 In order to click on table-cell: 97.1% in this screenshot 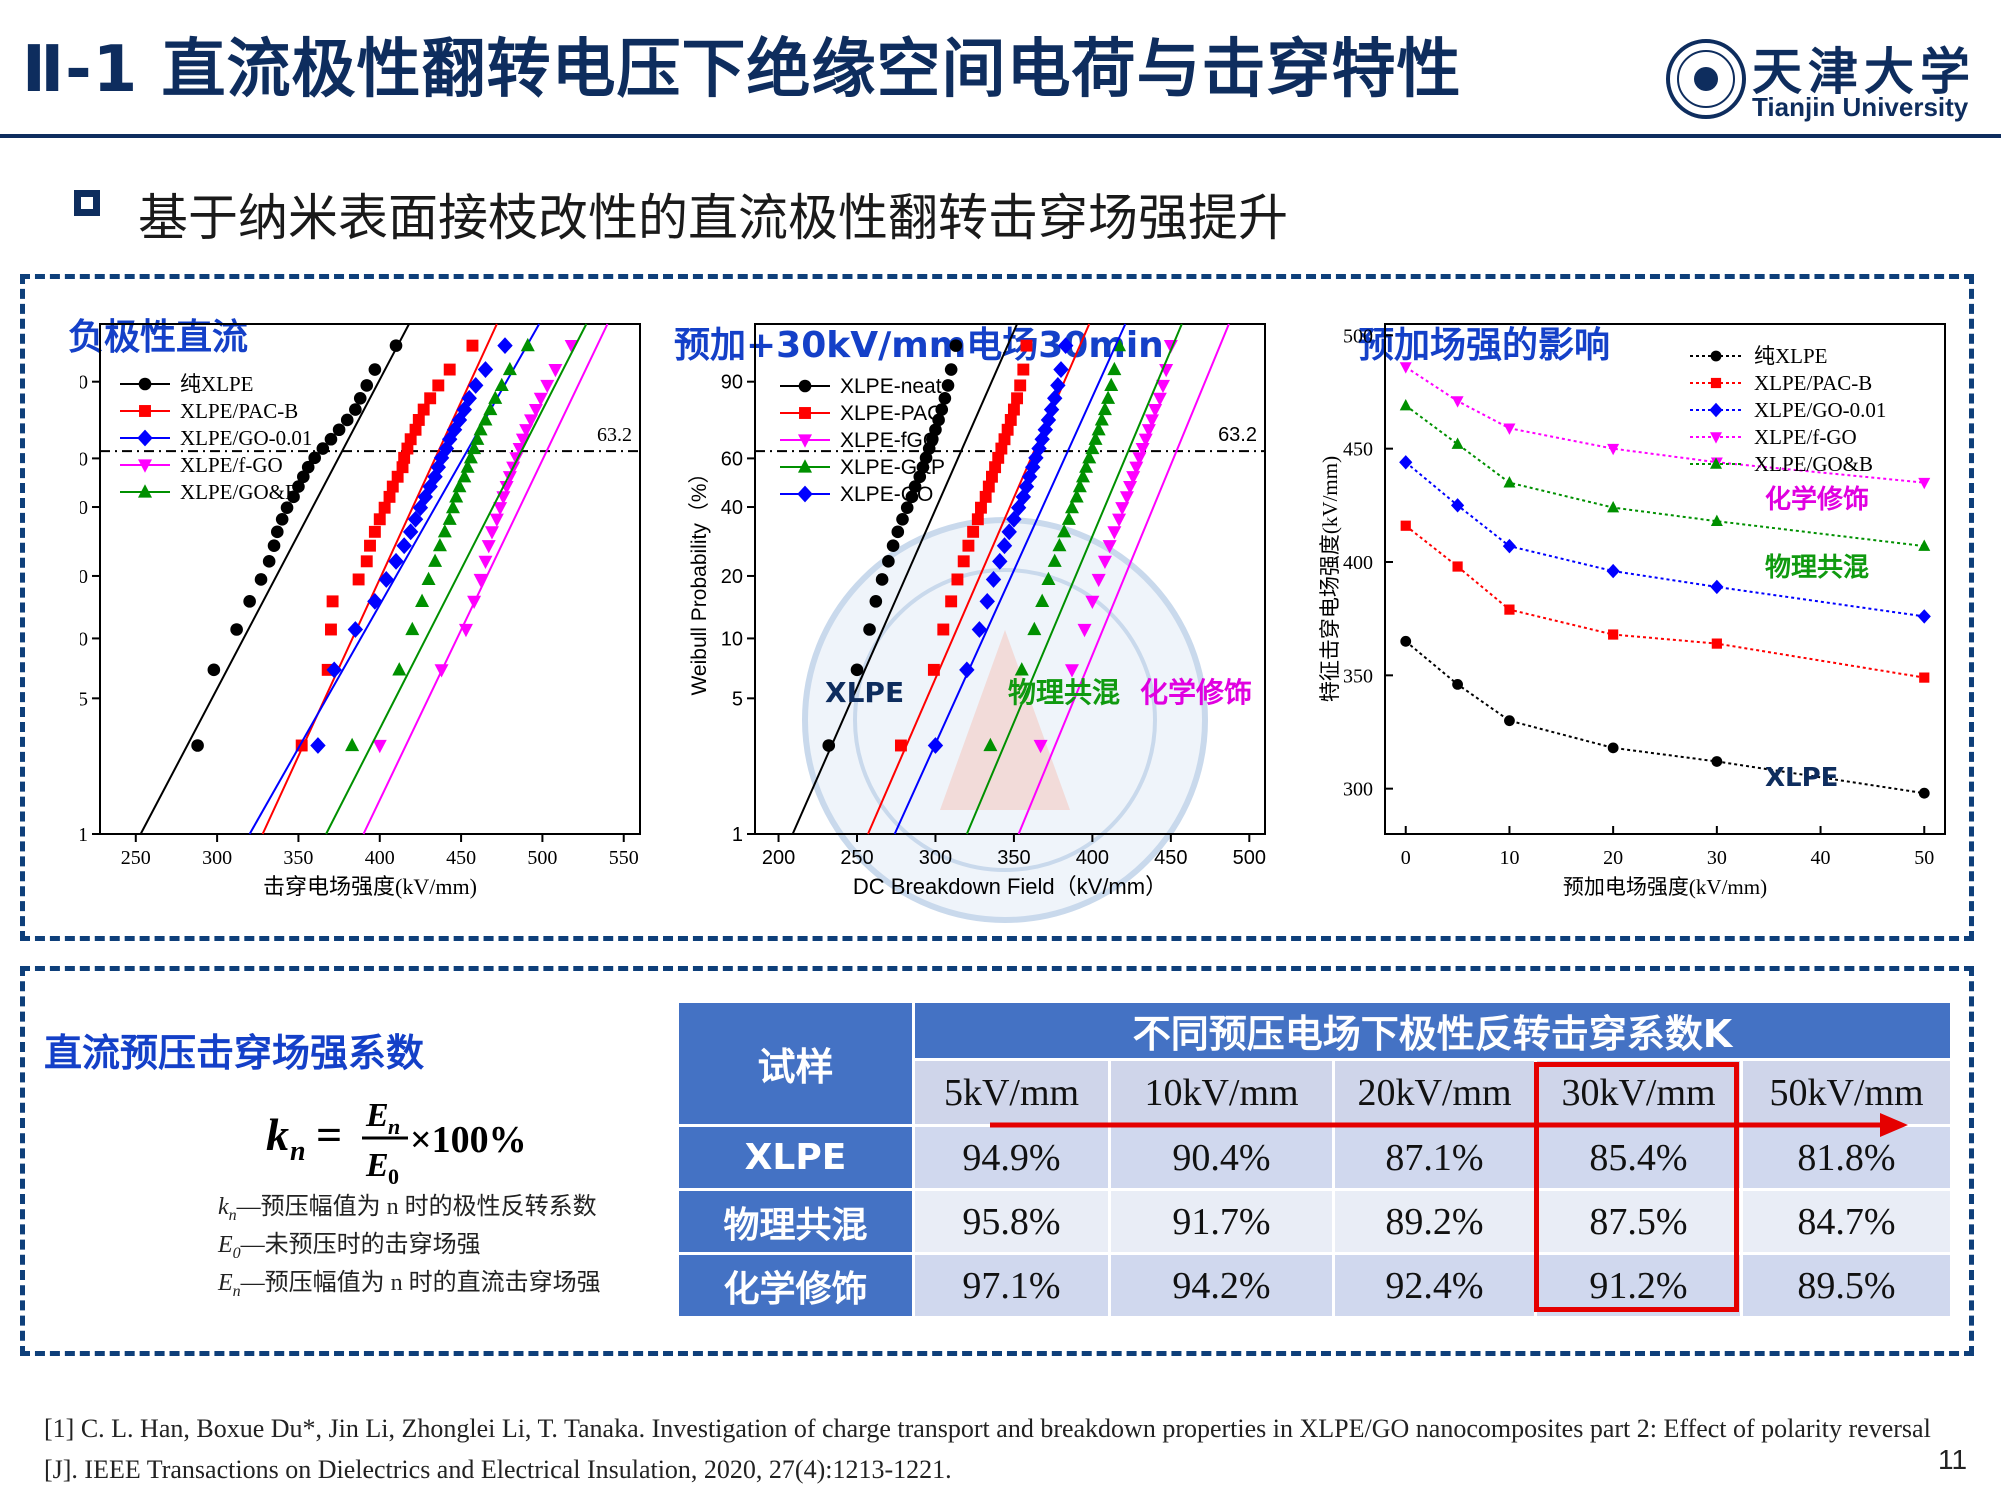, I will do `click(1011, 1285)`.